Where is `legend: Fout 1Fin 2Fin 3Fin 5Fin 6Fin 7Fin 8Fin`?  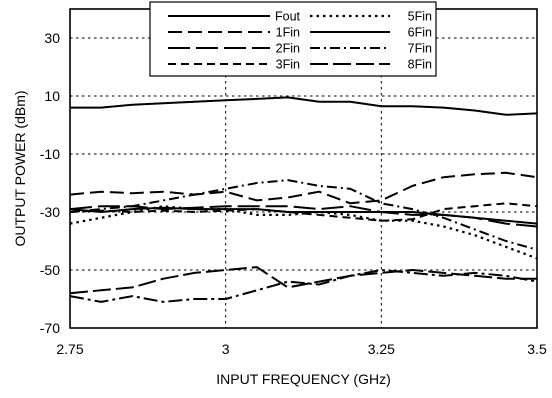
legend: Fout 1Fin 2Fin 3Fin 5Fin 6Fin 7Fin 8Fin is located at coordinates (293, 39).